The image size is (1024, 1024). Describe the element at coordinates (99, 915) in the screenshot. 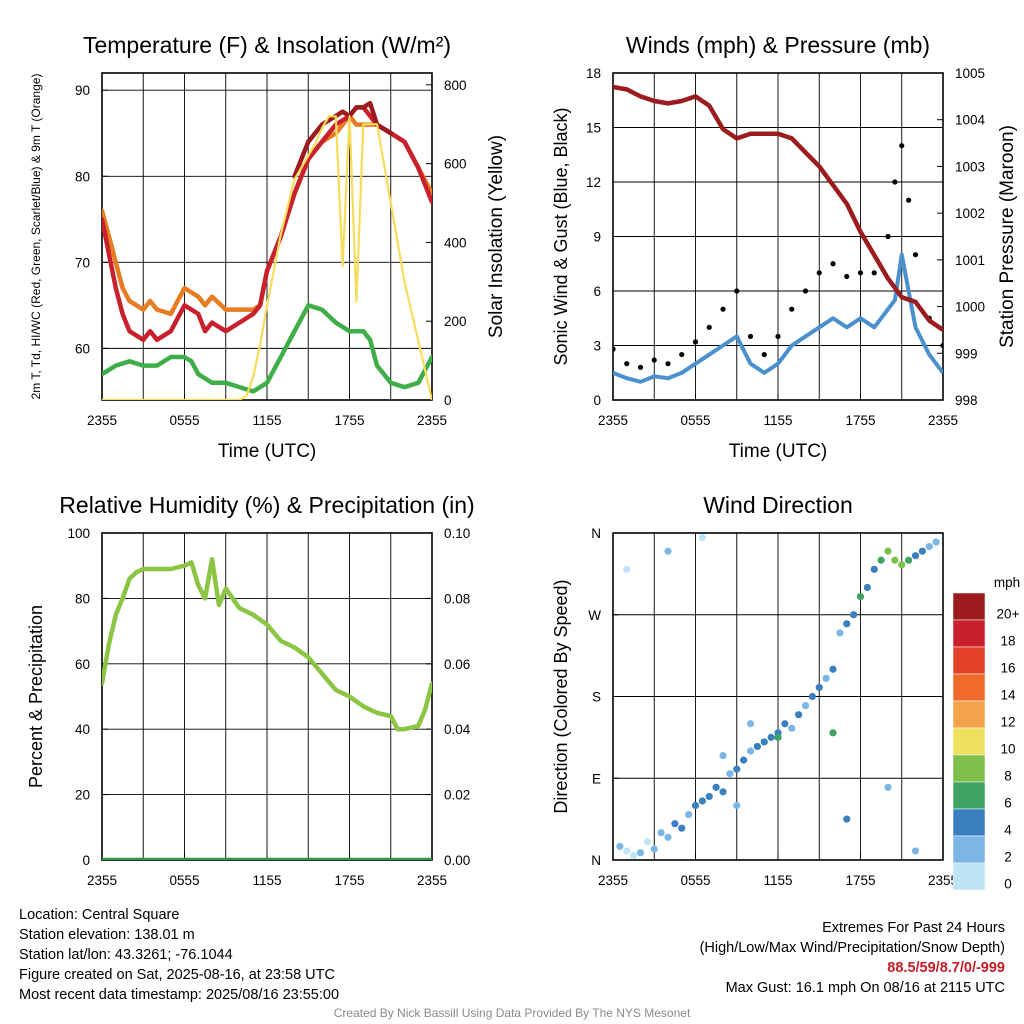

I see `location-text: Location: Central Square` at that location.